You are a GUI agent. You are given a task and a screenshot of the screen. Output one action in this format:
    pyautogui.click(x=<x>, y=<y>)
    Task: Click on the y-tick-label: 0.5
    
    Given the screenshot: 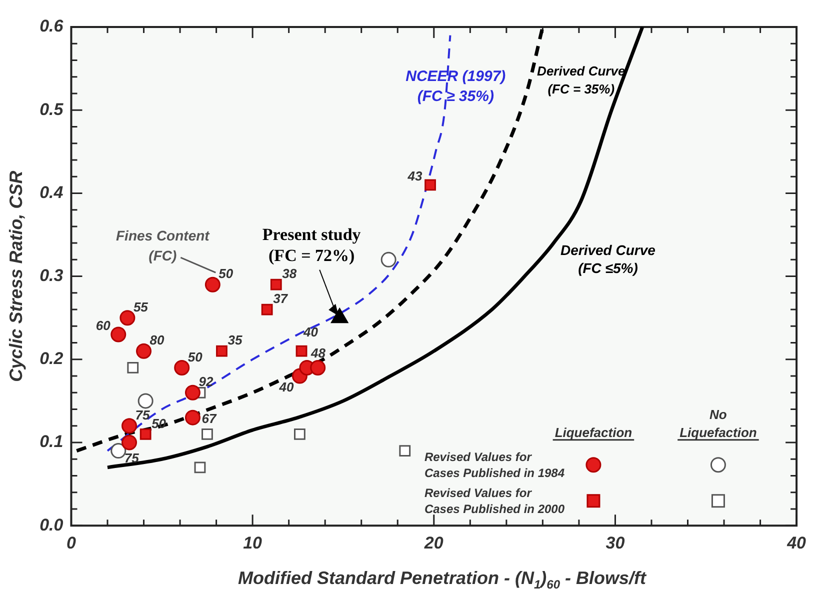 What is the action you would take?
    pyautogui.click(x=52, y=109)
    